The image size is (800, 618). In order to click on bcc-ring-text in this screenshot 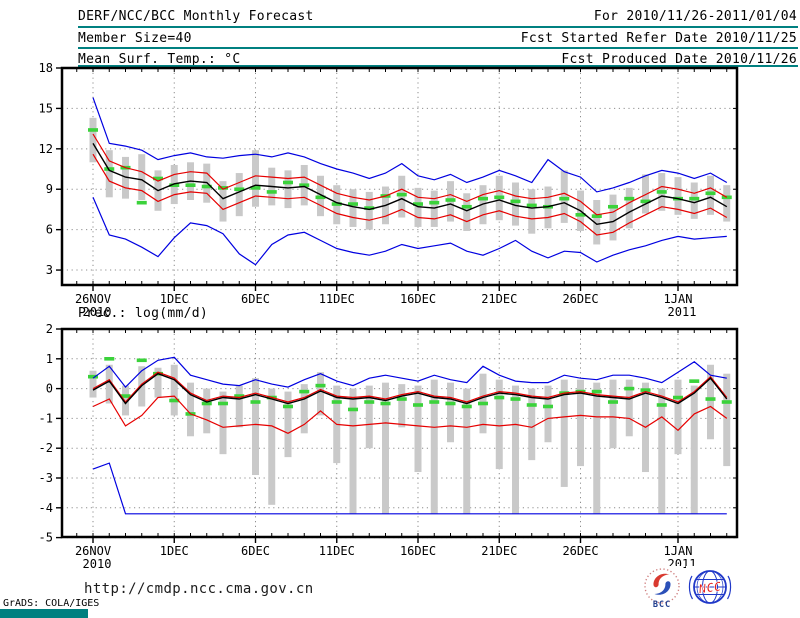, I will do `click(662, 586)`.